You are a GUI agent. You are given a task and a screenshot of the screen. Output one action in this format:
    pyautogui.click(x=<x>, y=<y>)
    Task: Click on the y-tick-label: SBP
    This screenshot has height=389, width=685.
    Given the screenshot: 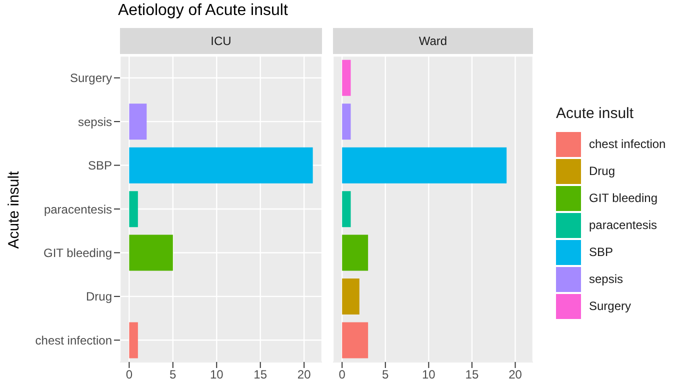 What is the action you would take?
    pyautogui.click(x=100, y=165)
    